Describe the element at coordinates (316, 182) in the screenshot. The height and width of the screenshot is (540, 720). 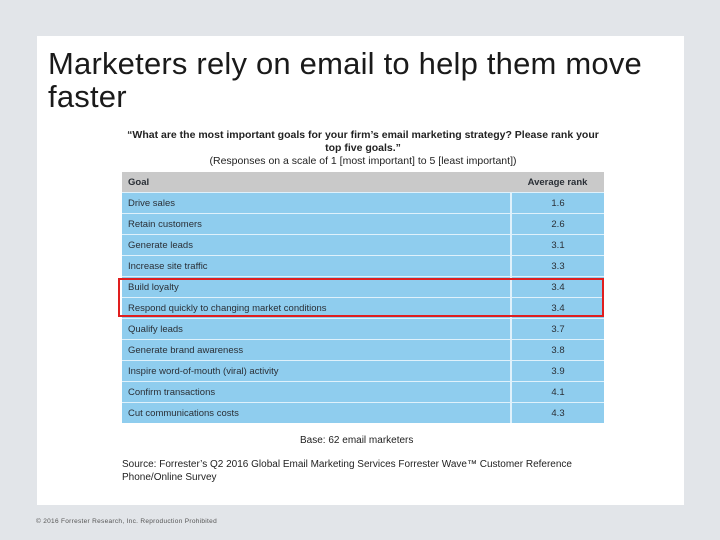
I see `goal-column-header: Goal` at that location.